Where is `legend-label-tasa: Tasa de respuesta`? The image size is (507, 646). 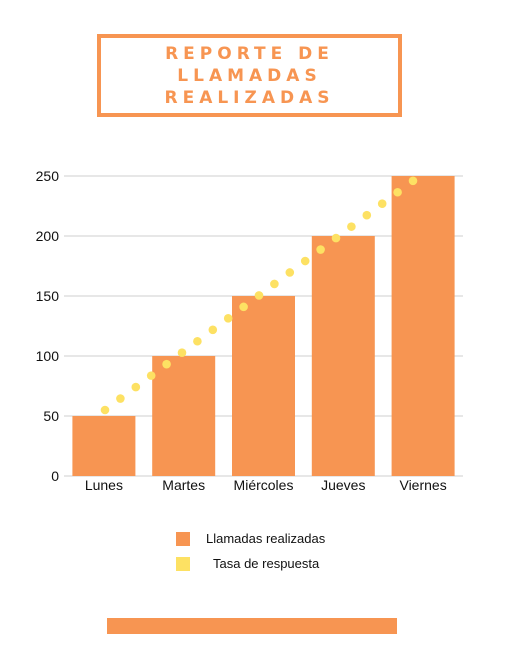 legend-label-tasa: Tasa de respuesta is located at coordinates (266, 563).